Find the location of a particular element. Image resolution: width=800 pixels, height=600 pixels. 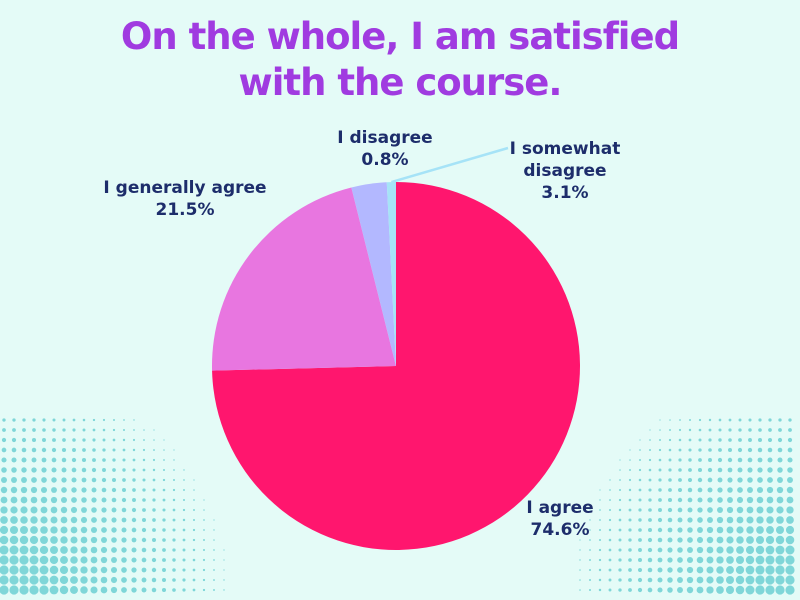

label-i-somewhat-disagree-line-1: I somewhat is located at coordinates (565, 149).